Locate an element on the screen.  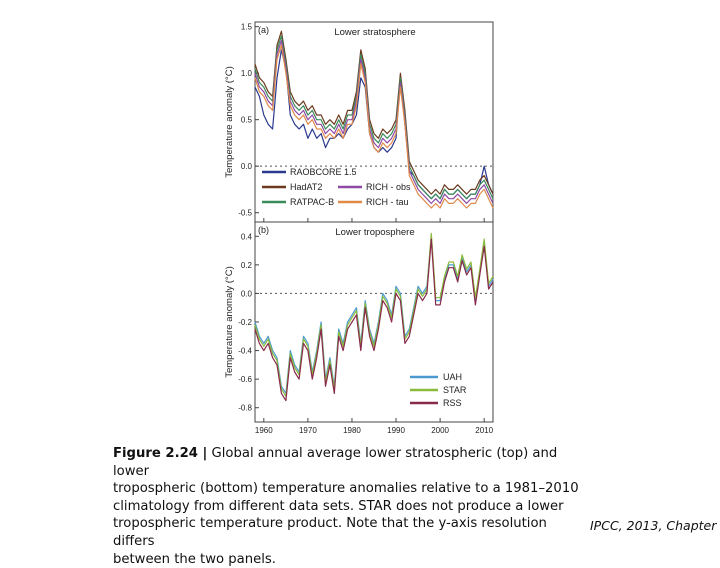
legend-label: HadAT2 is located at coordinates (306, 187).